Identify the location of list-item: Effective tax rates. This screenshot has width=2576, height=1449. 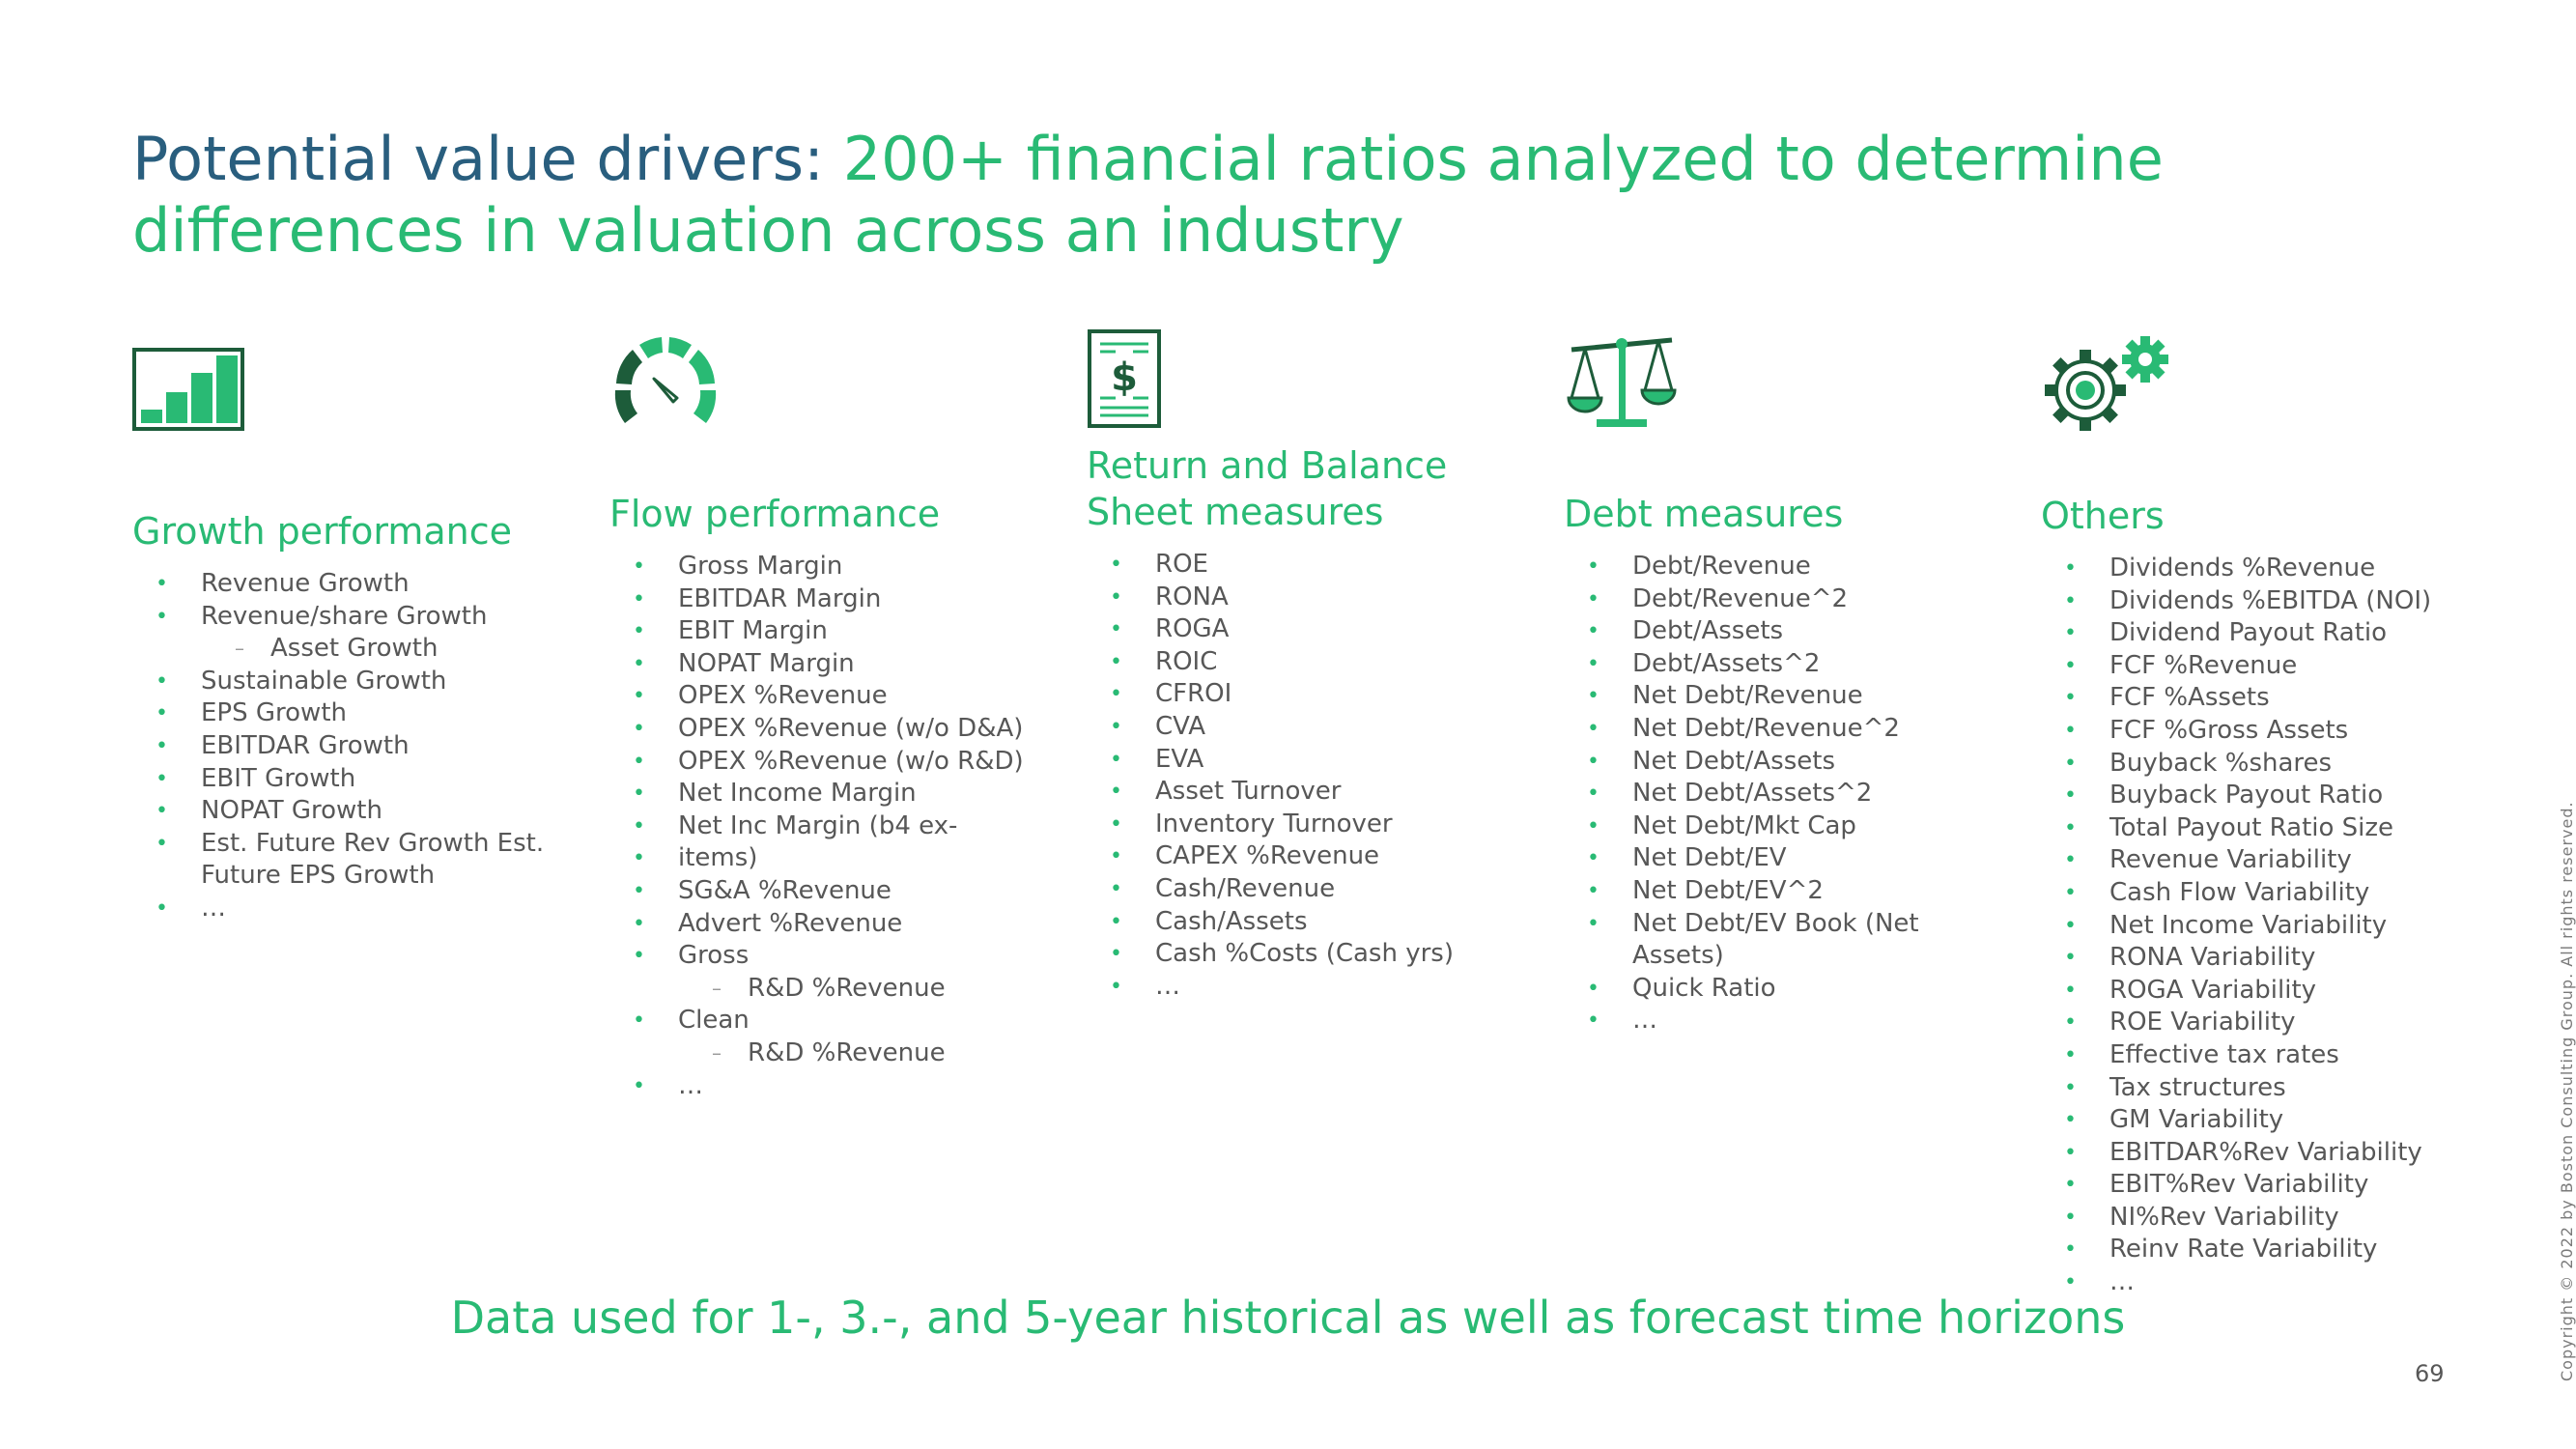
(2268, 1055).